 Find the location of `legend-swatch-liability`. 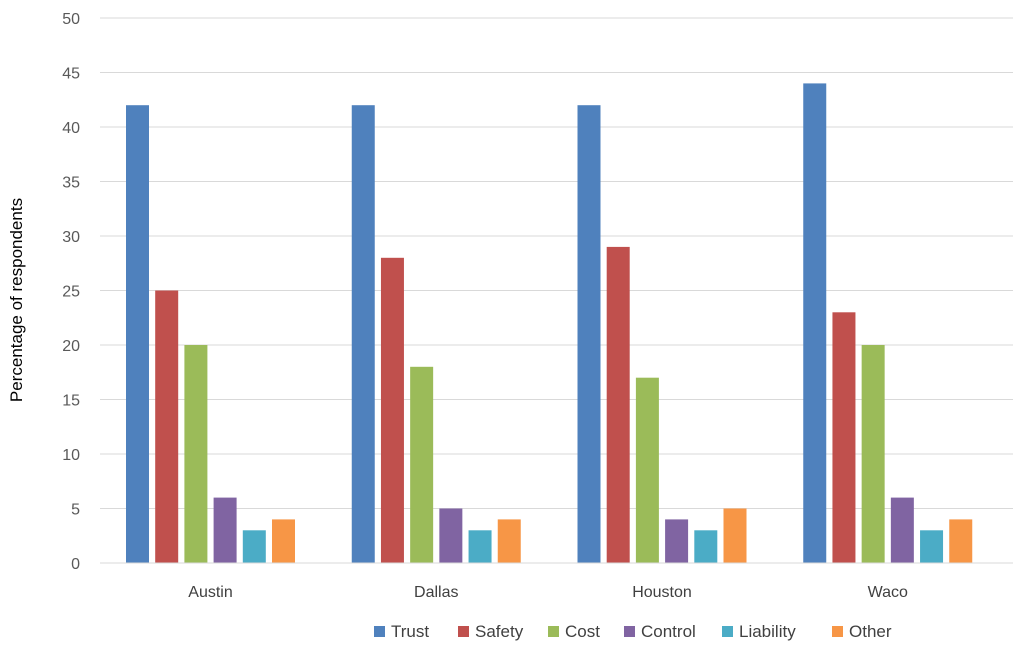

legend-swatch-liability is located at coordinates (727, 631).